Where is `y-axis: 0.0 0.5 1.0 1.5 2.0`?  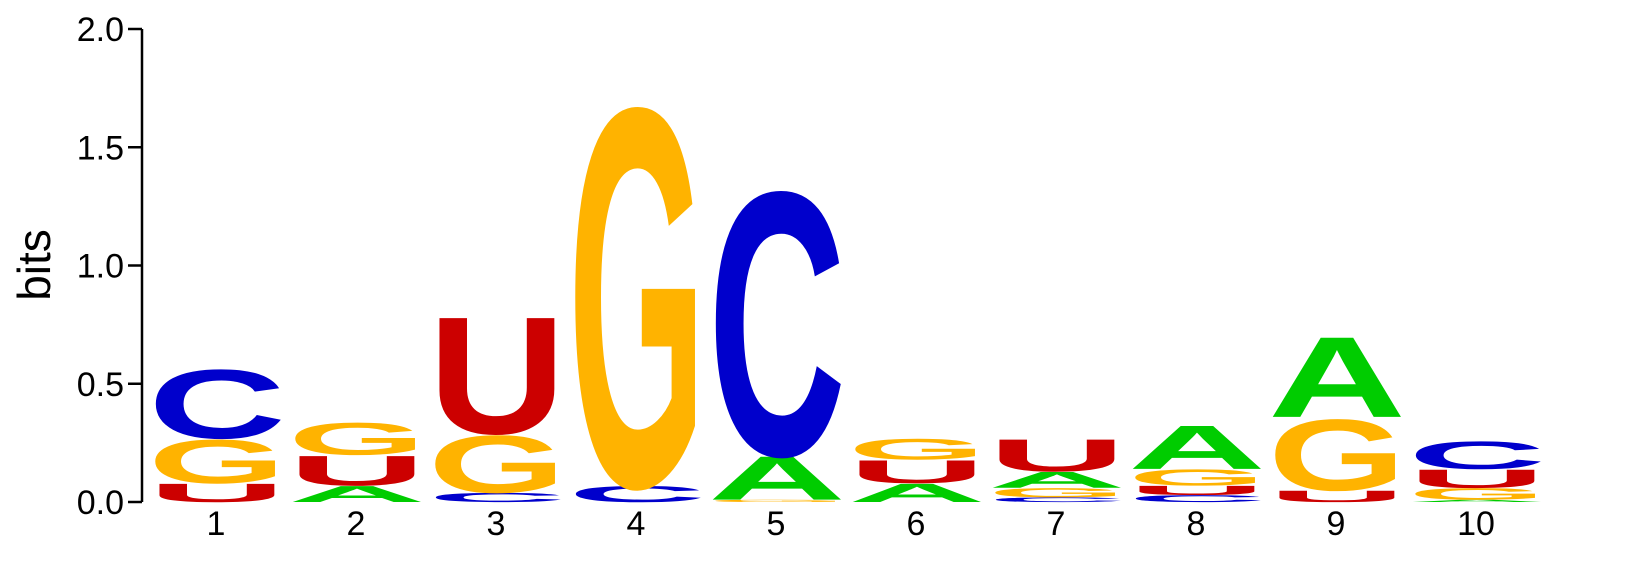
y-axis: 0.0 0.5 1.0 1.5 2.0 is located at coordinates (110, 266).